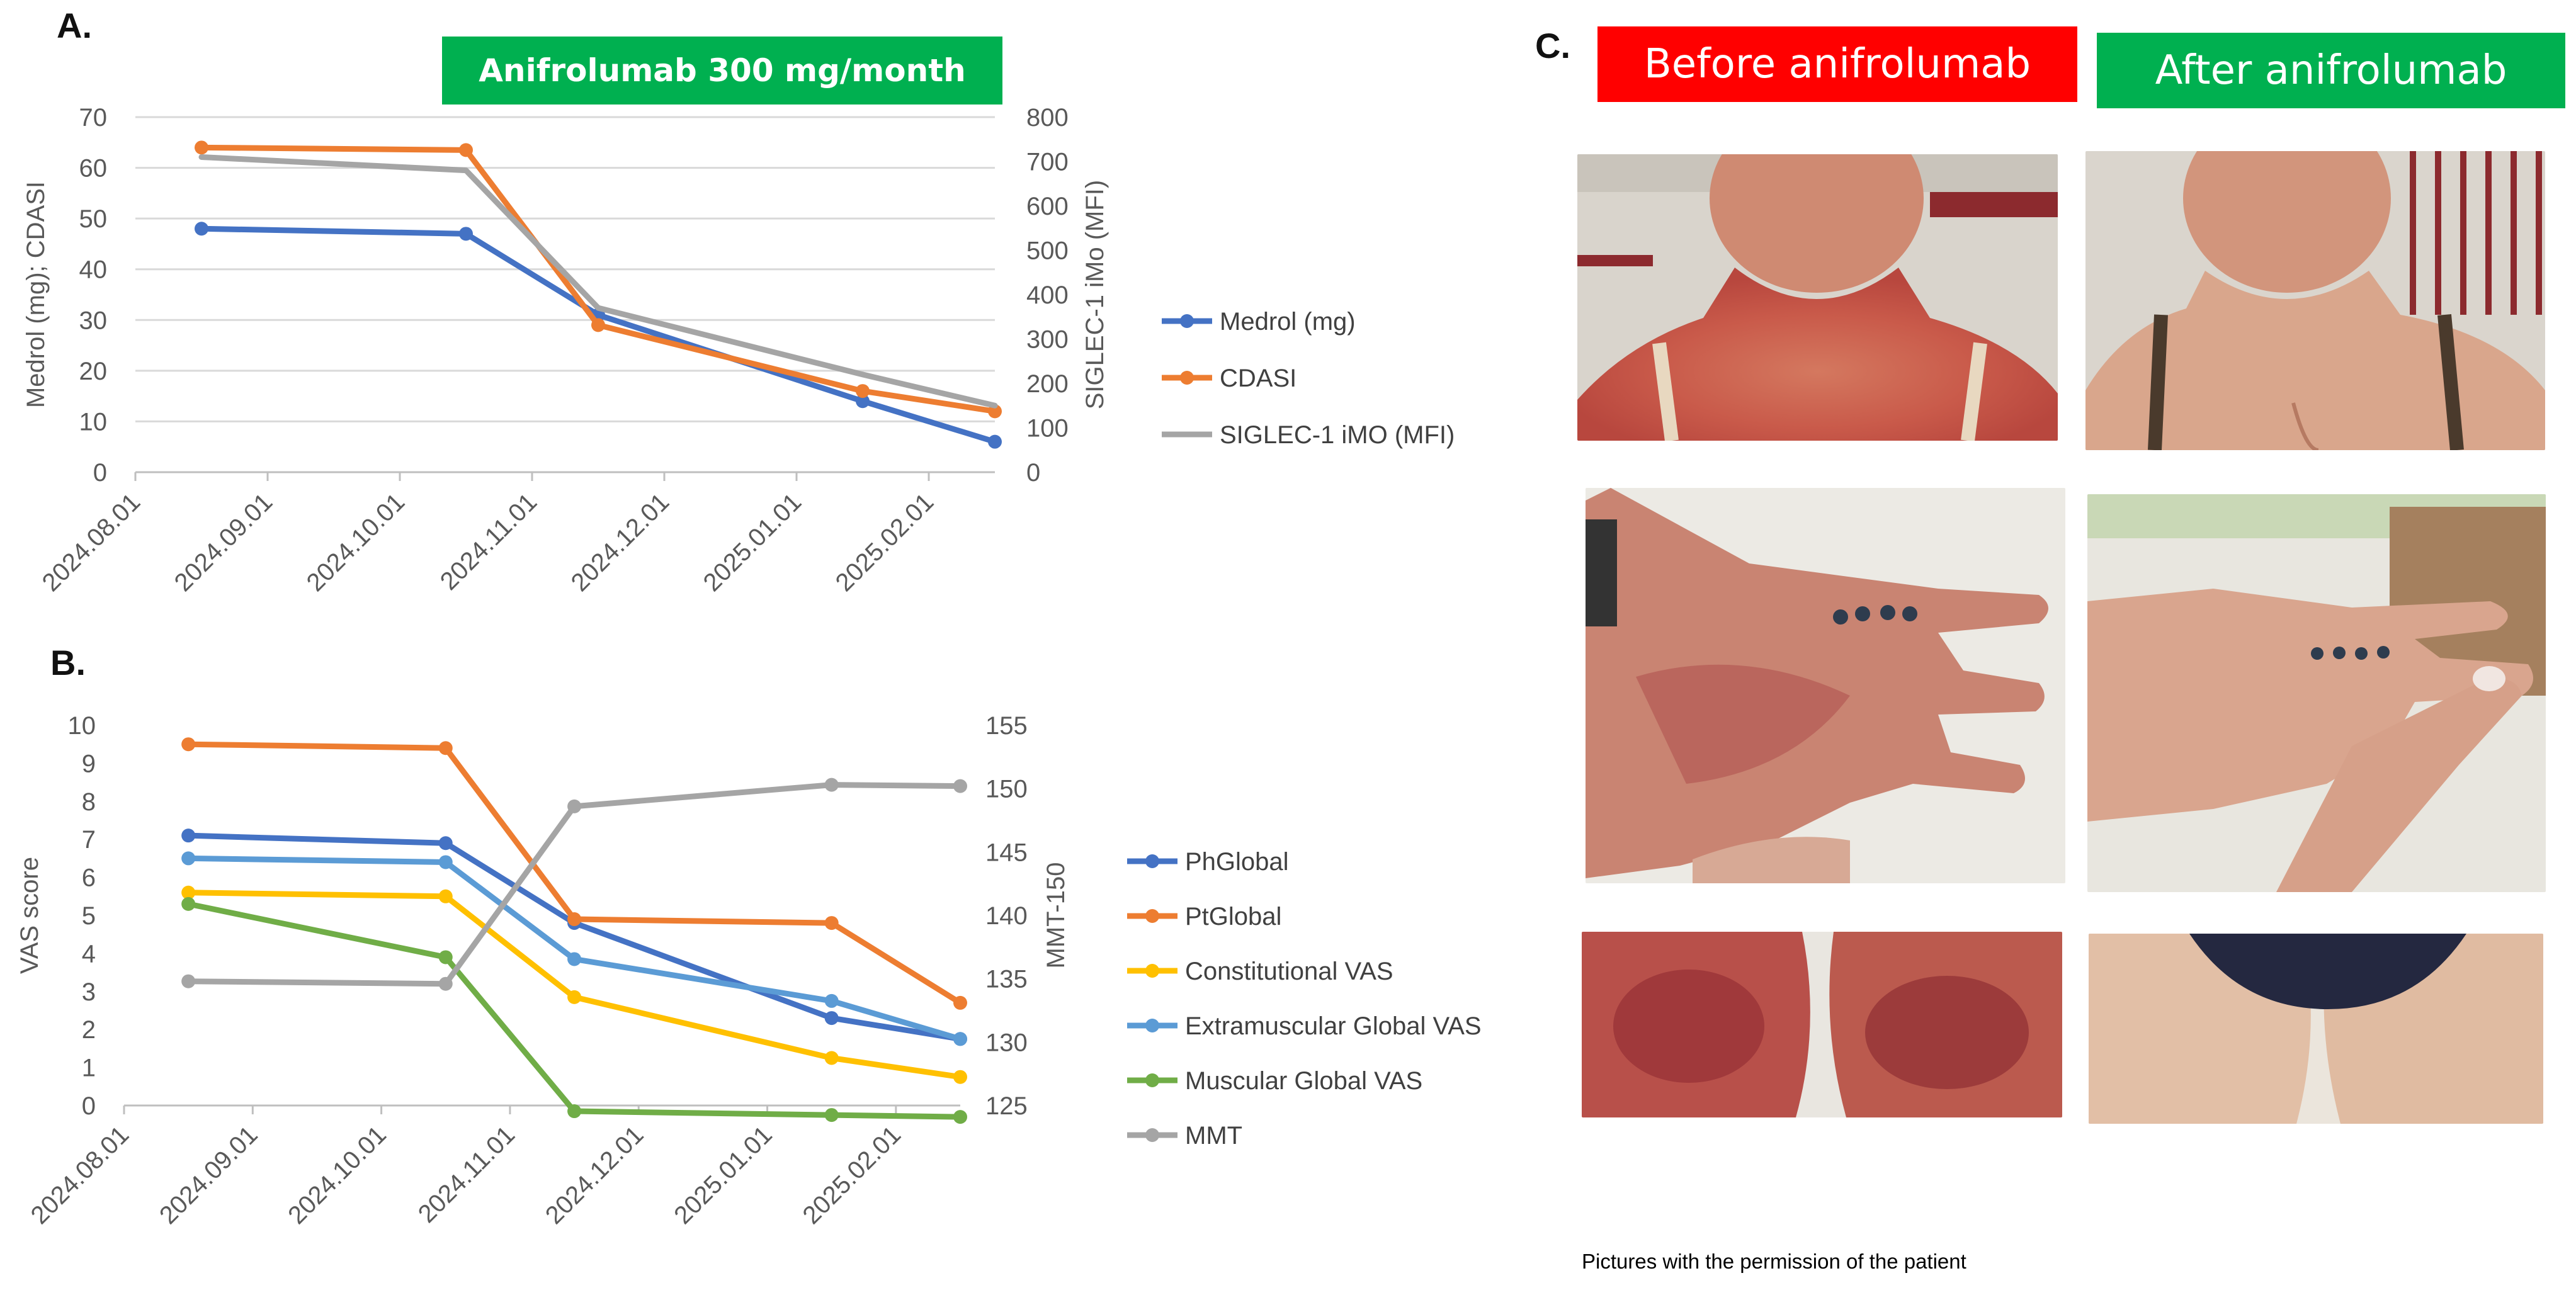 The width and height of the screenshot is (2576, 1312). What do you see at coordinates (1006, 980) in the screenshot?
I see `chart-b-y2-tick-label: 135` at bounding box center [1006, 980].